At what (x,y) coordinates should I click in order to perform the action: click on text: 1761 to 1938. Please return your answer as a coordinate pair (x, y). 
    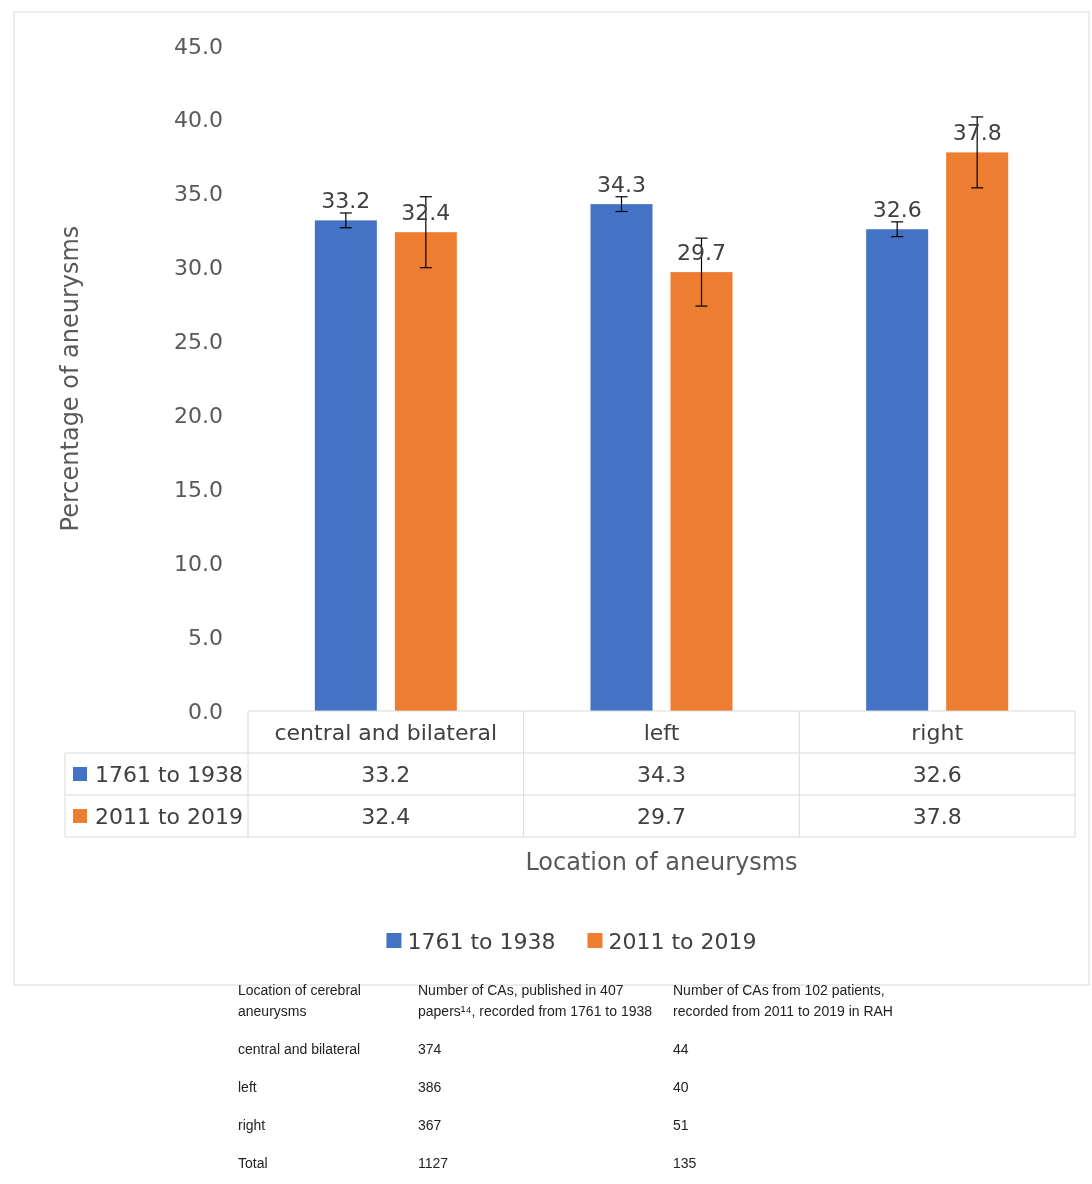
    Looking at the image, I should click on (481, 941).